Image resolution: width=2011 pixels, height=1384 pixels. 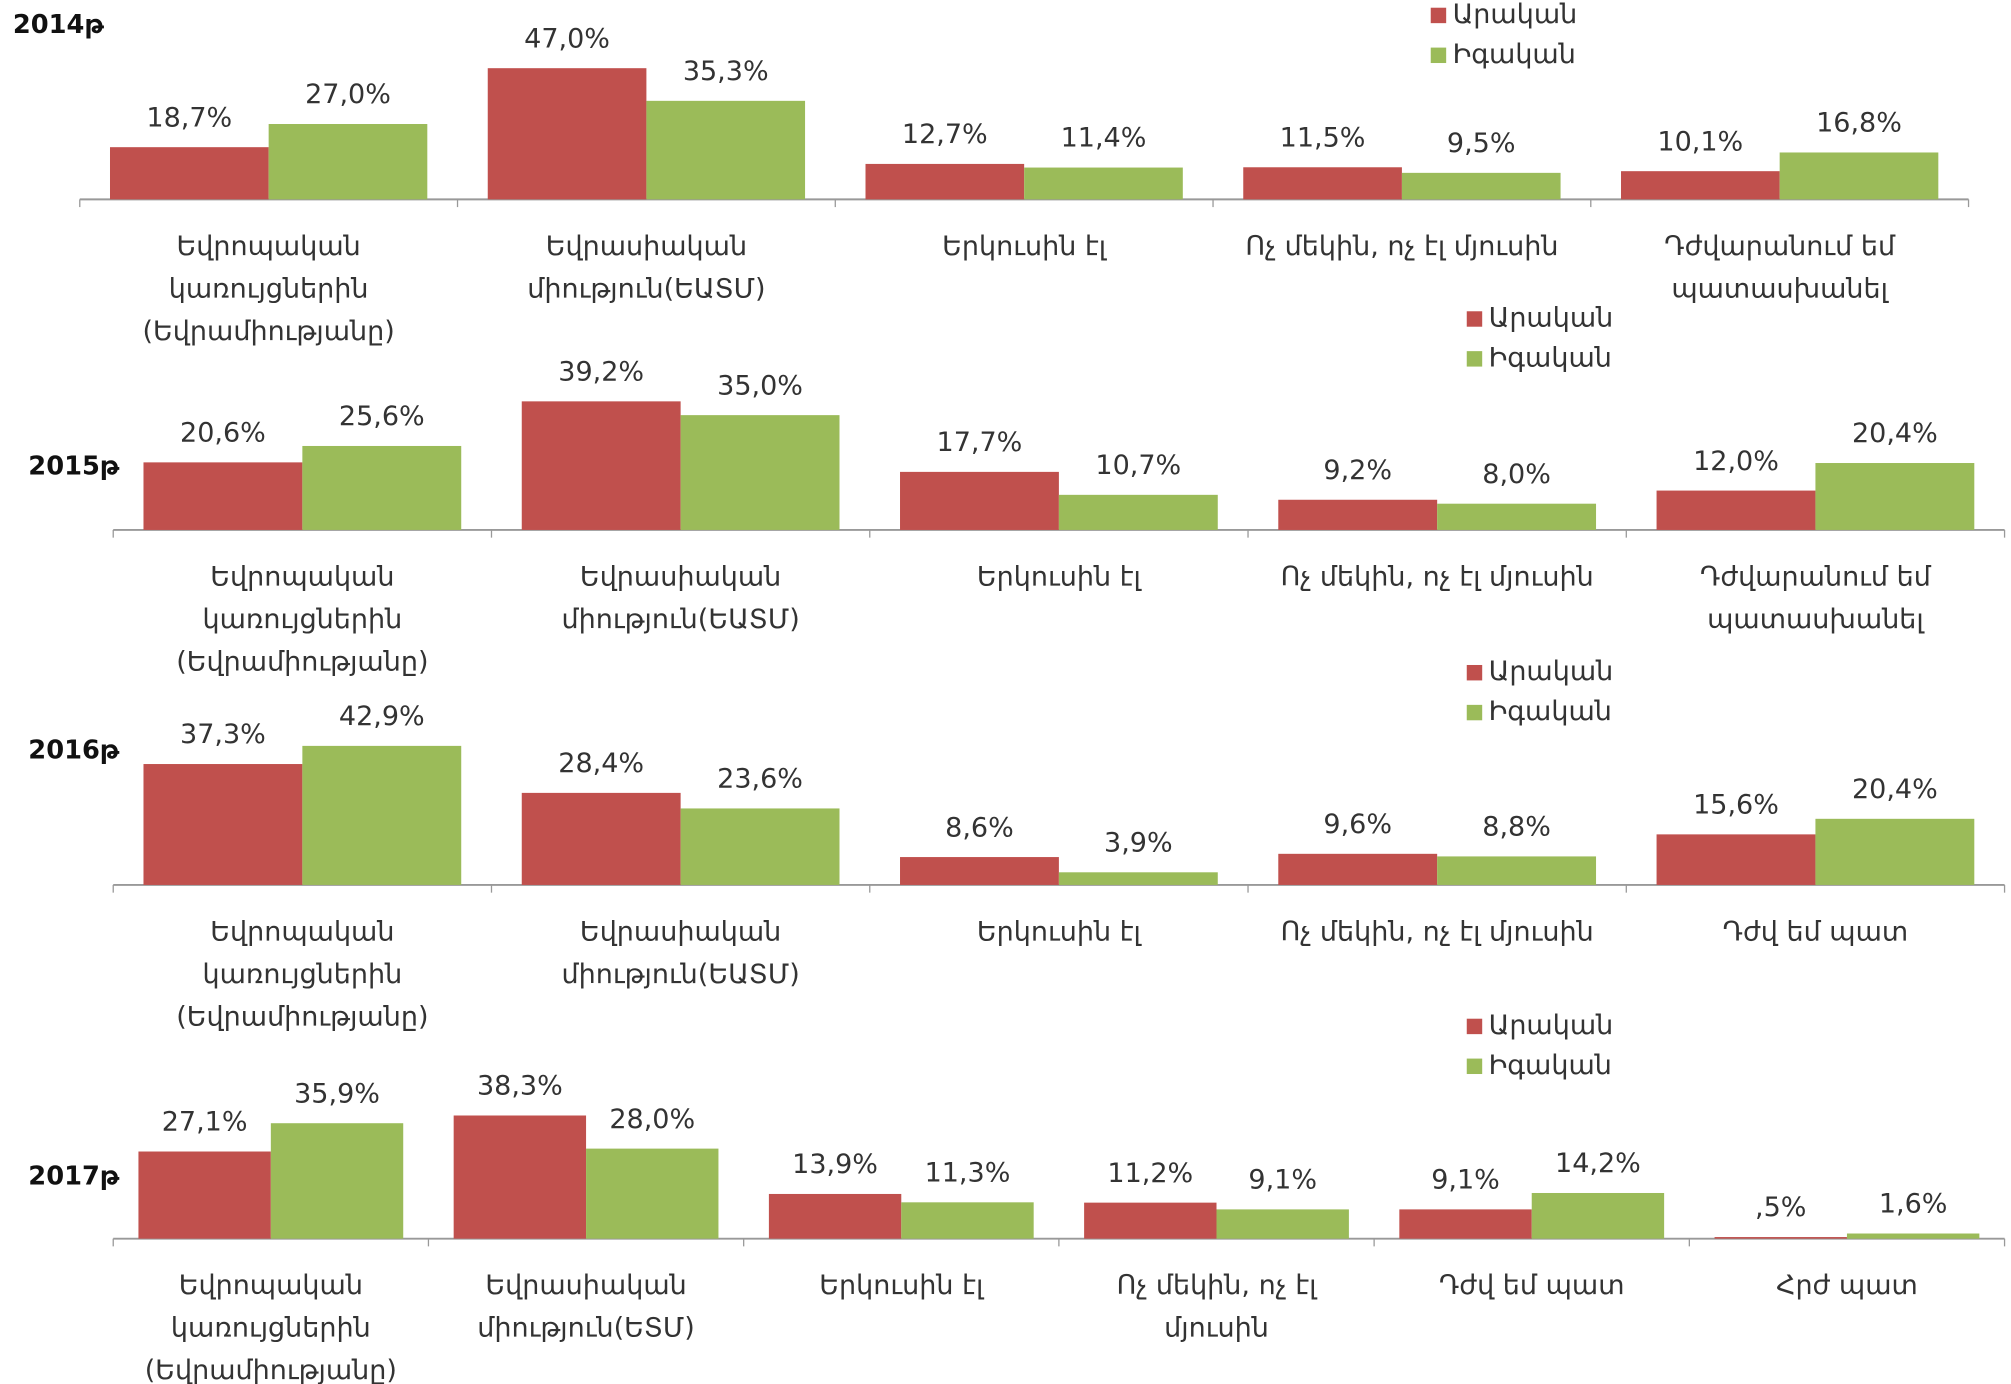 What do you see at coordinates (1816, 931) in the screenshot?
I see `category-line: Դժվ եմ պատ` at bounding box center [1816, 931].